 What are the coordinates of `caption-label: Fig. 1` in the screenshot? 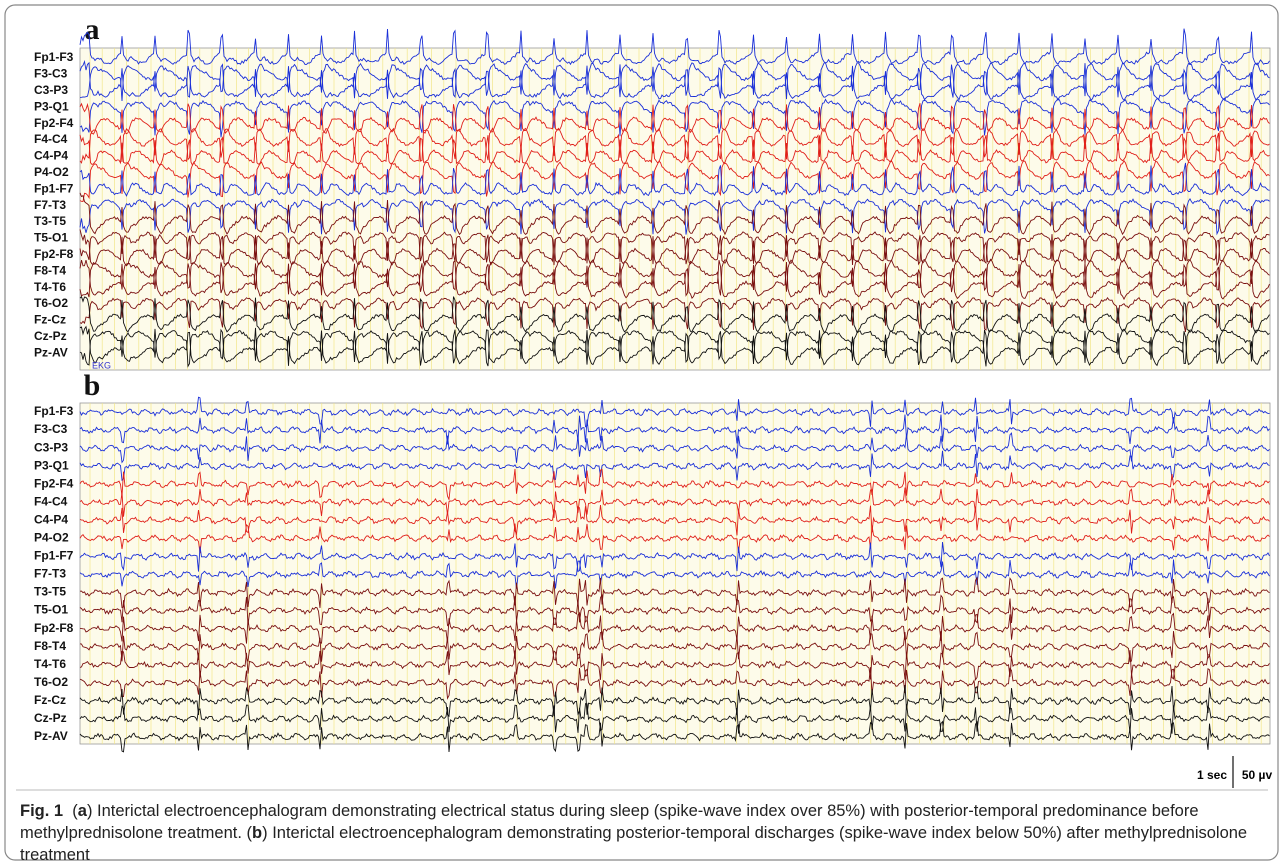 It's located at (42, 811).